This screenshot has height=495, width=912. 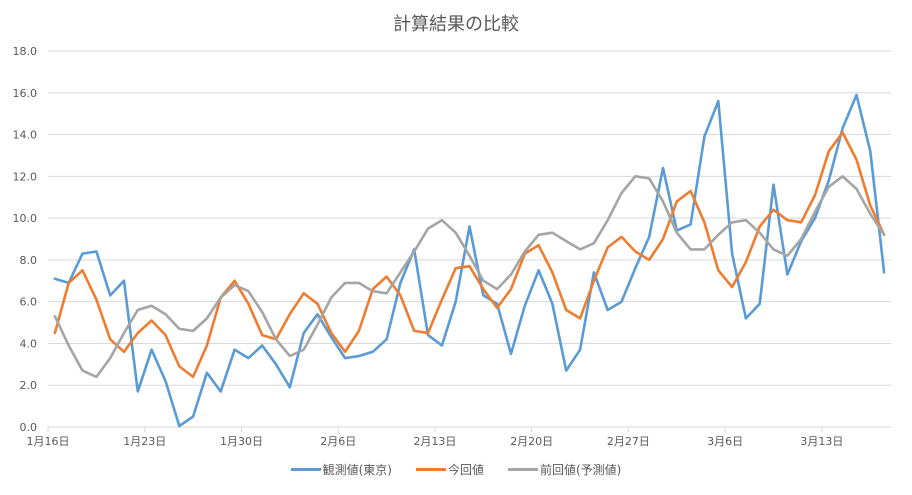 What do you see at coordinates (25, 218) in the screenshot?
I see `y-tick-label: 10.0` at bounding box center [25, 218].